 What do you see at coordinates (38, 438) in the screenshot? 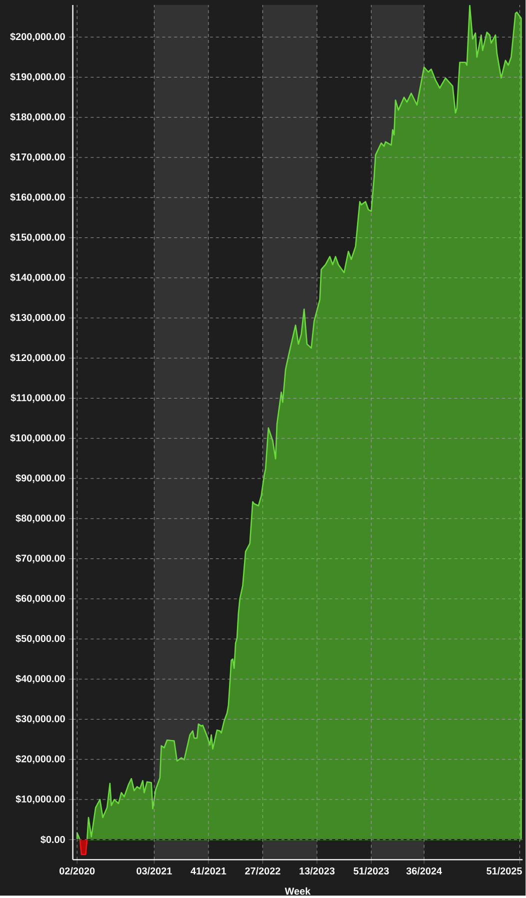
I see `y-tick-label: $100,000.00` at bounding box center [38, 438].